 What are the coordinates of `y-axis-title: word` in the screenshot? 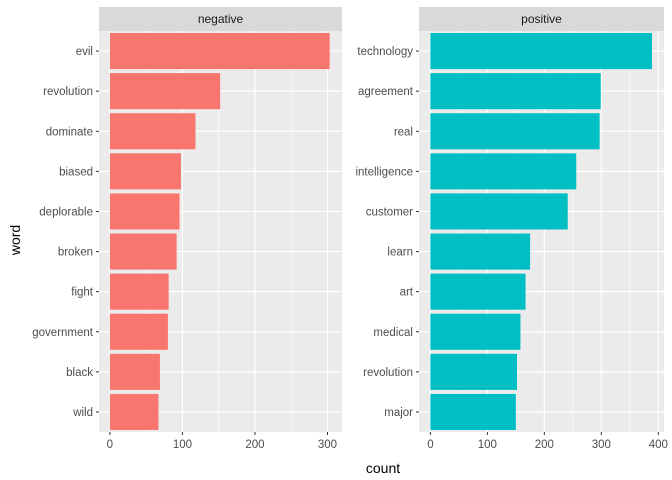 It's located at (15, 240).